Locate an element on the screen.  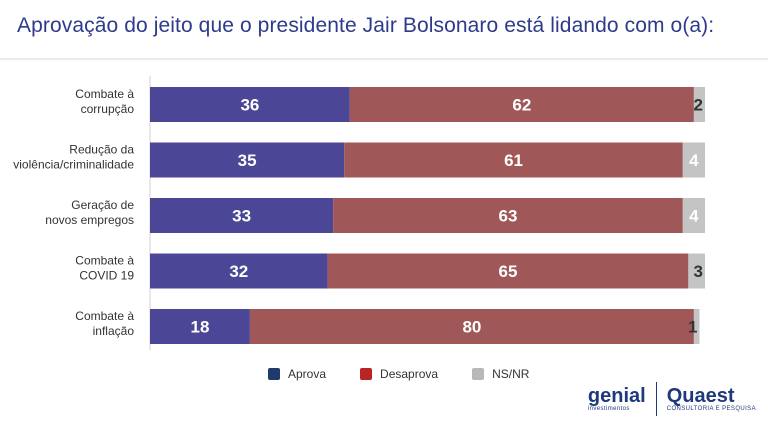
data-label: 63 is located at coordinates (508, 216).